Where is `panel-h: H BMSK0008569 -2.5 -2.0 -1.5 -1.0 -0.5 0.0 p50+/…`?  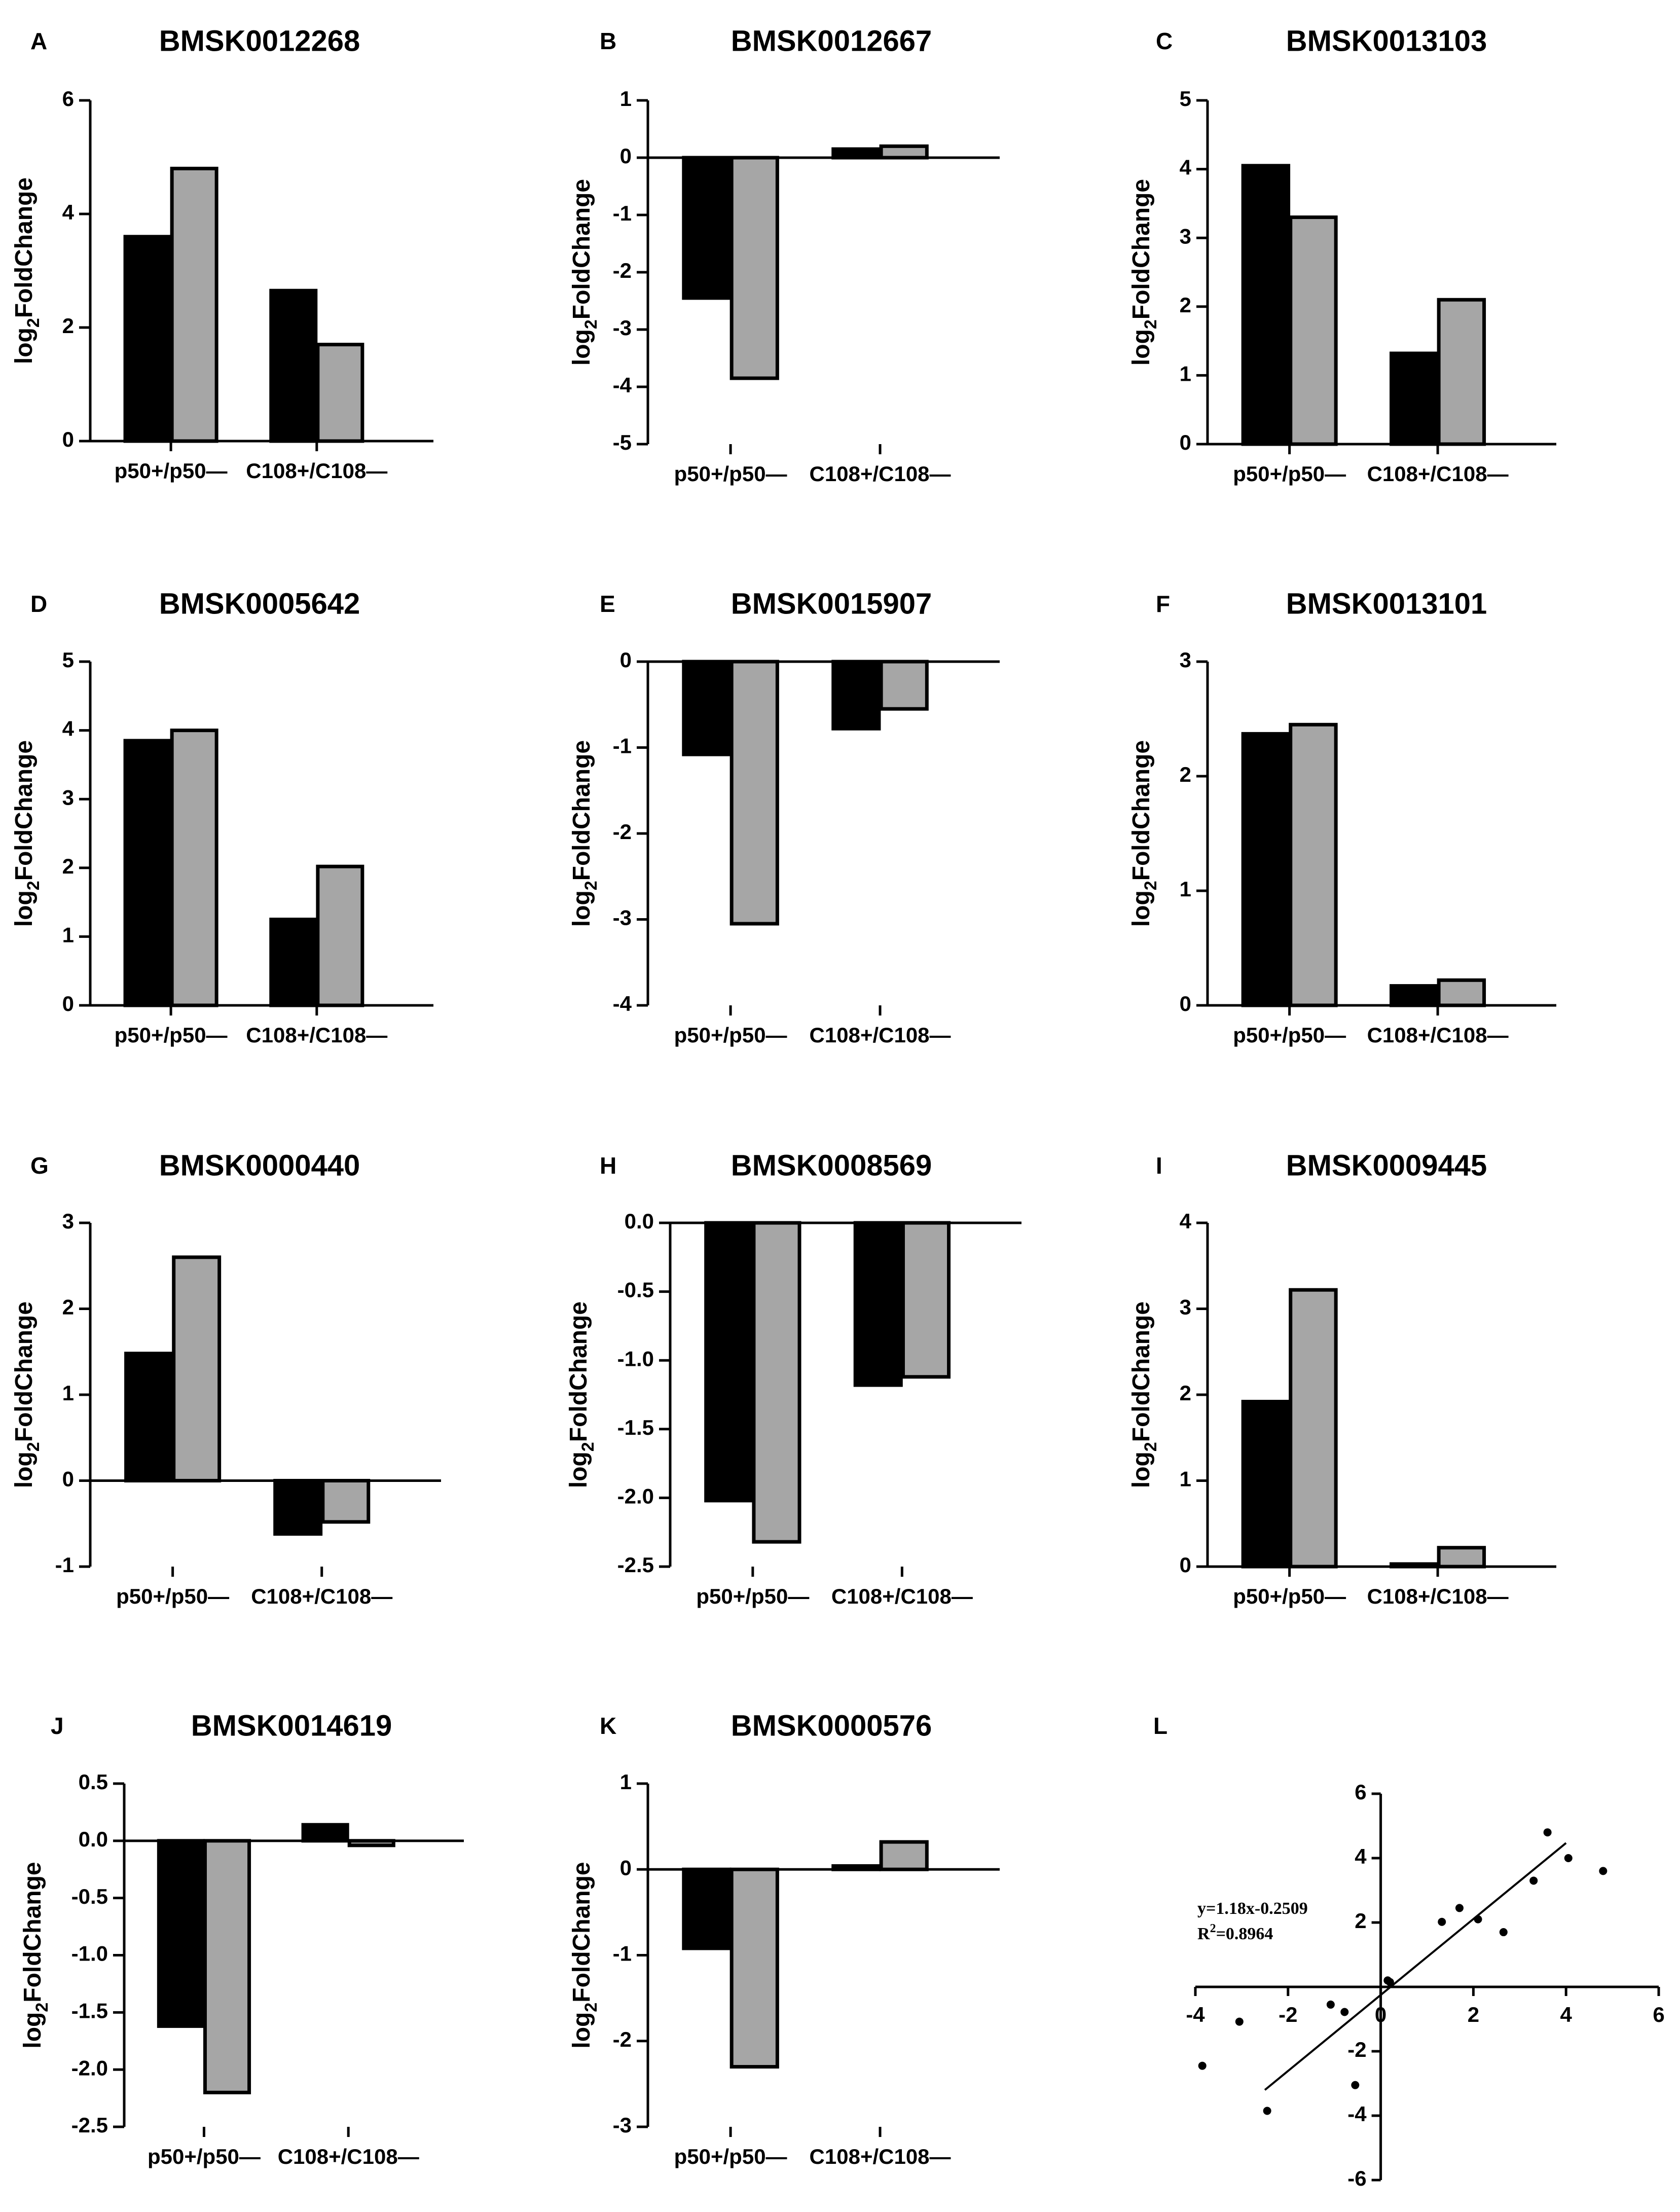 panel-h: H BMSK0008569 -2.5 -2.0 -1.5 -1.0 -0.5 0.0 p50+/… is located at coordinates (793, 1378).